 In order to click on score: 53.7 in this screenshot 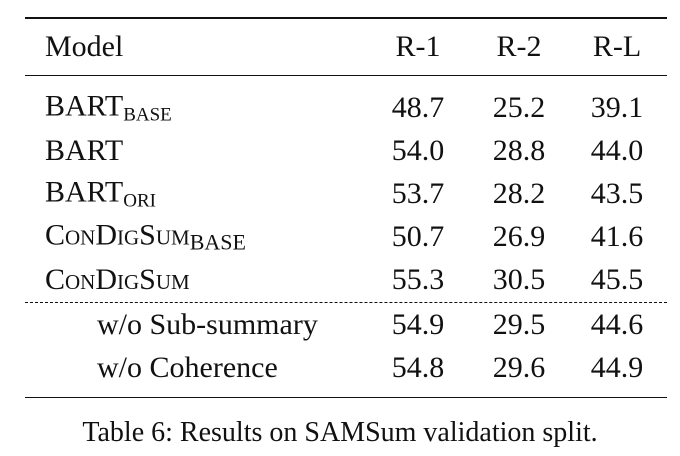, I will do `click(418, 193)`.